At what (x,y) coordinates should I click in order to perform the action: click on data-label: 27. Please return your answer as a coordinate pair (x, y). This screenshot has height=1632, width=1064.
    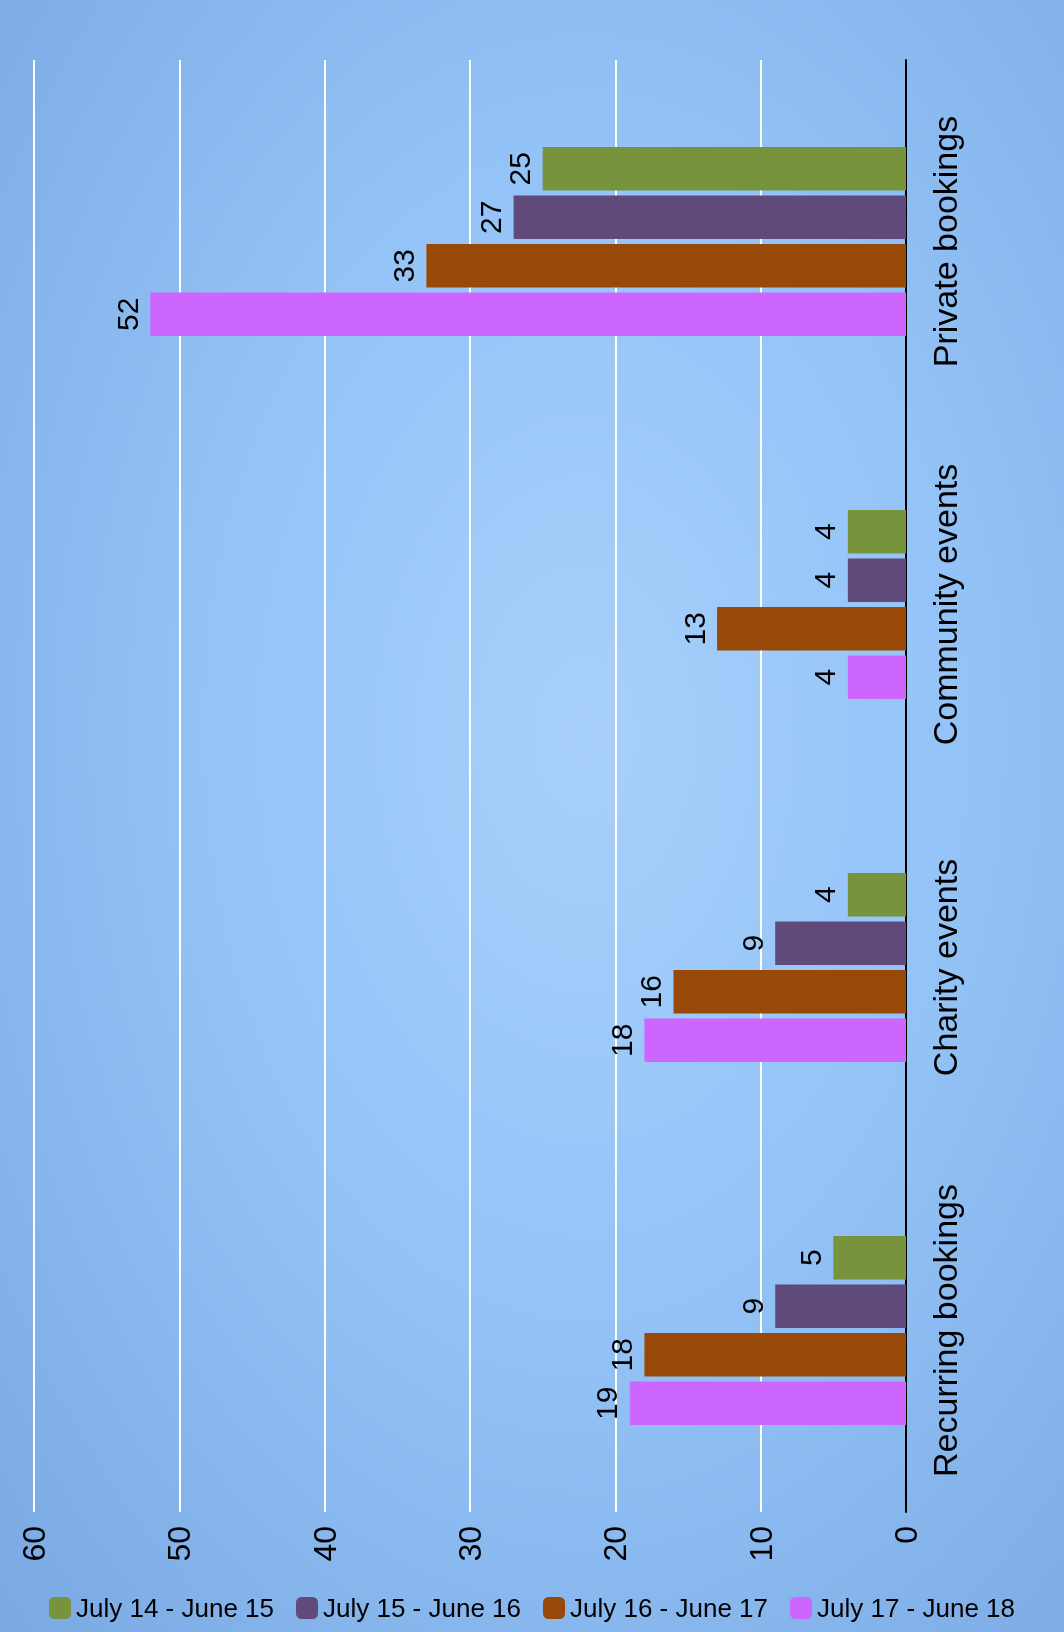
    Looking at the image, I should click on (491, 217).